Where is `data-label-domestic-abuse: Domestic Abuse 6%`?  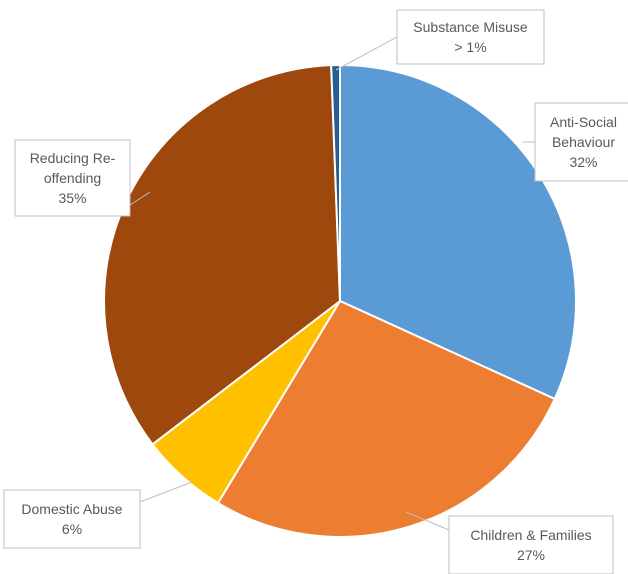
data-label-domestic-abuse: Domestic Abuse 6% is located at coordinates (72, 519).